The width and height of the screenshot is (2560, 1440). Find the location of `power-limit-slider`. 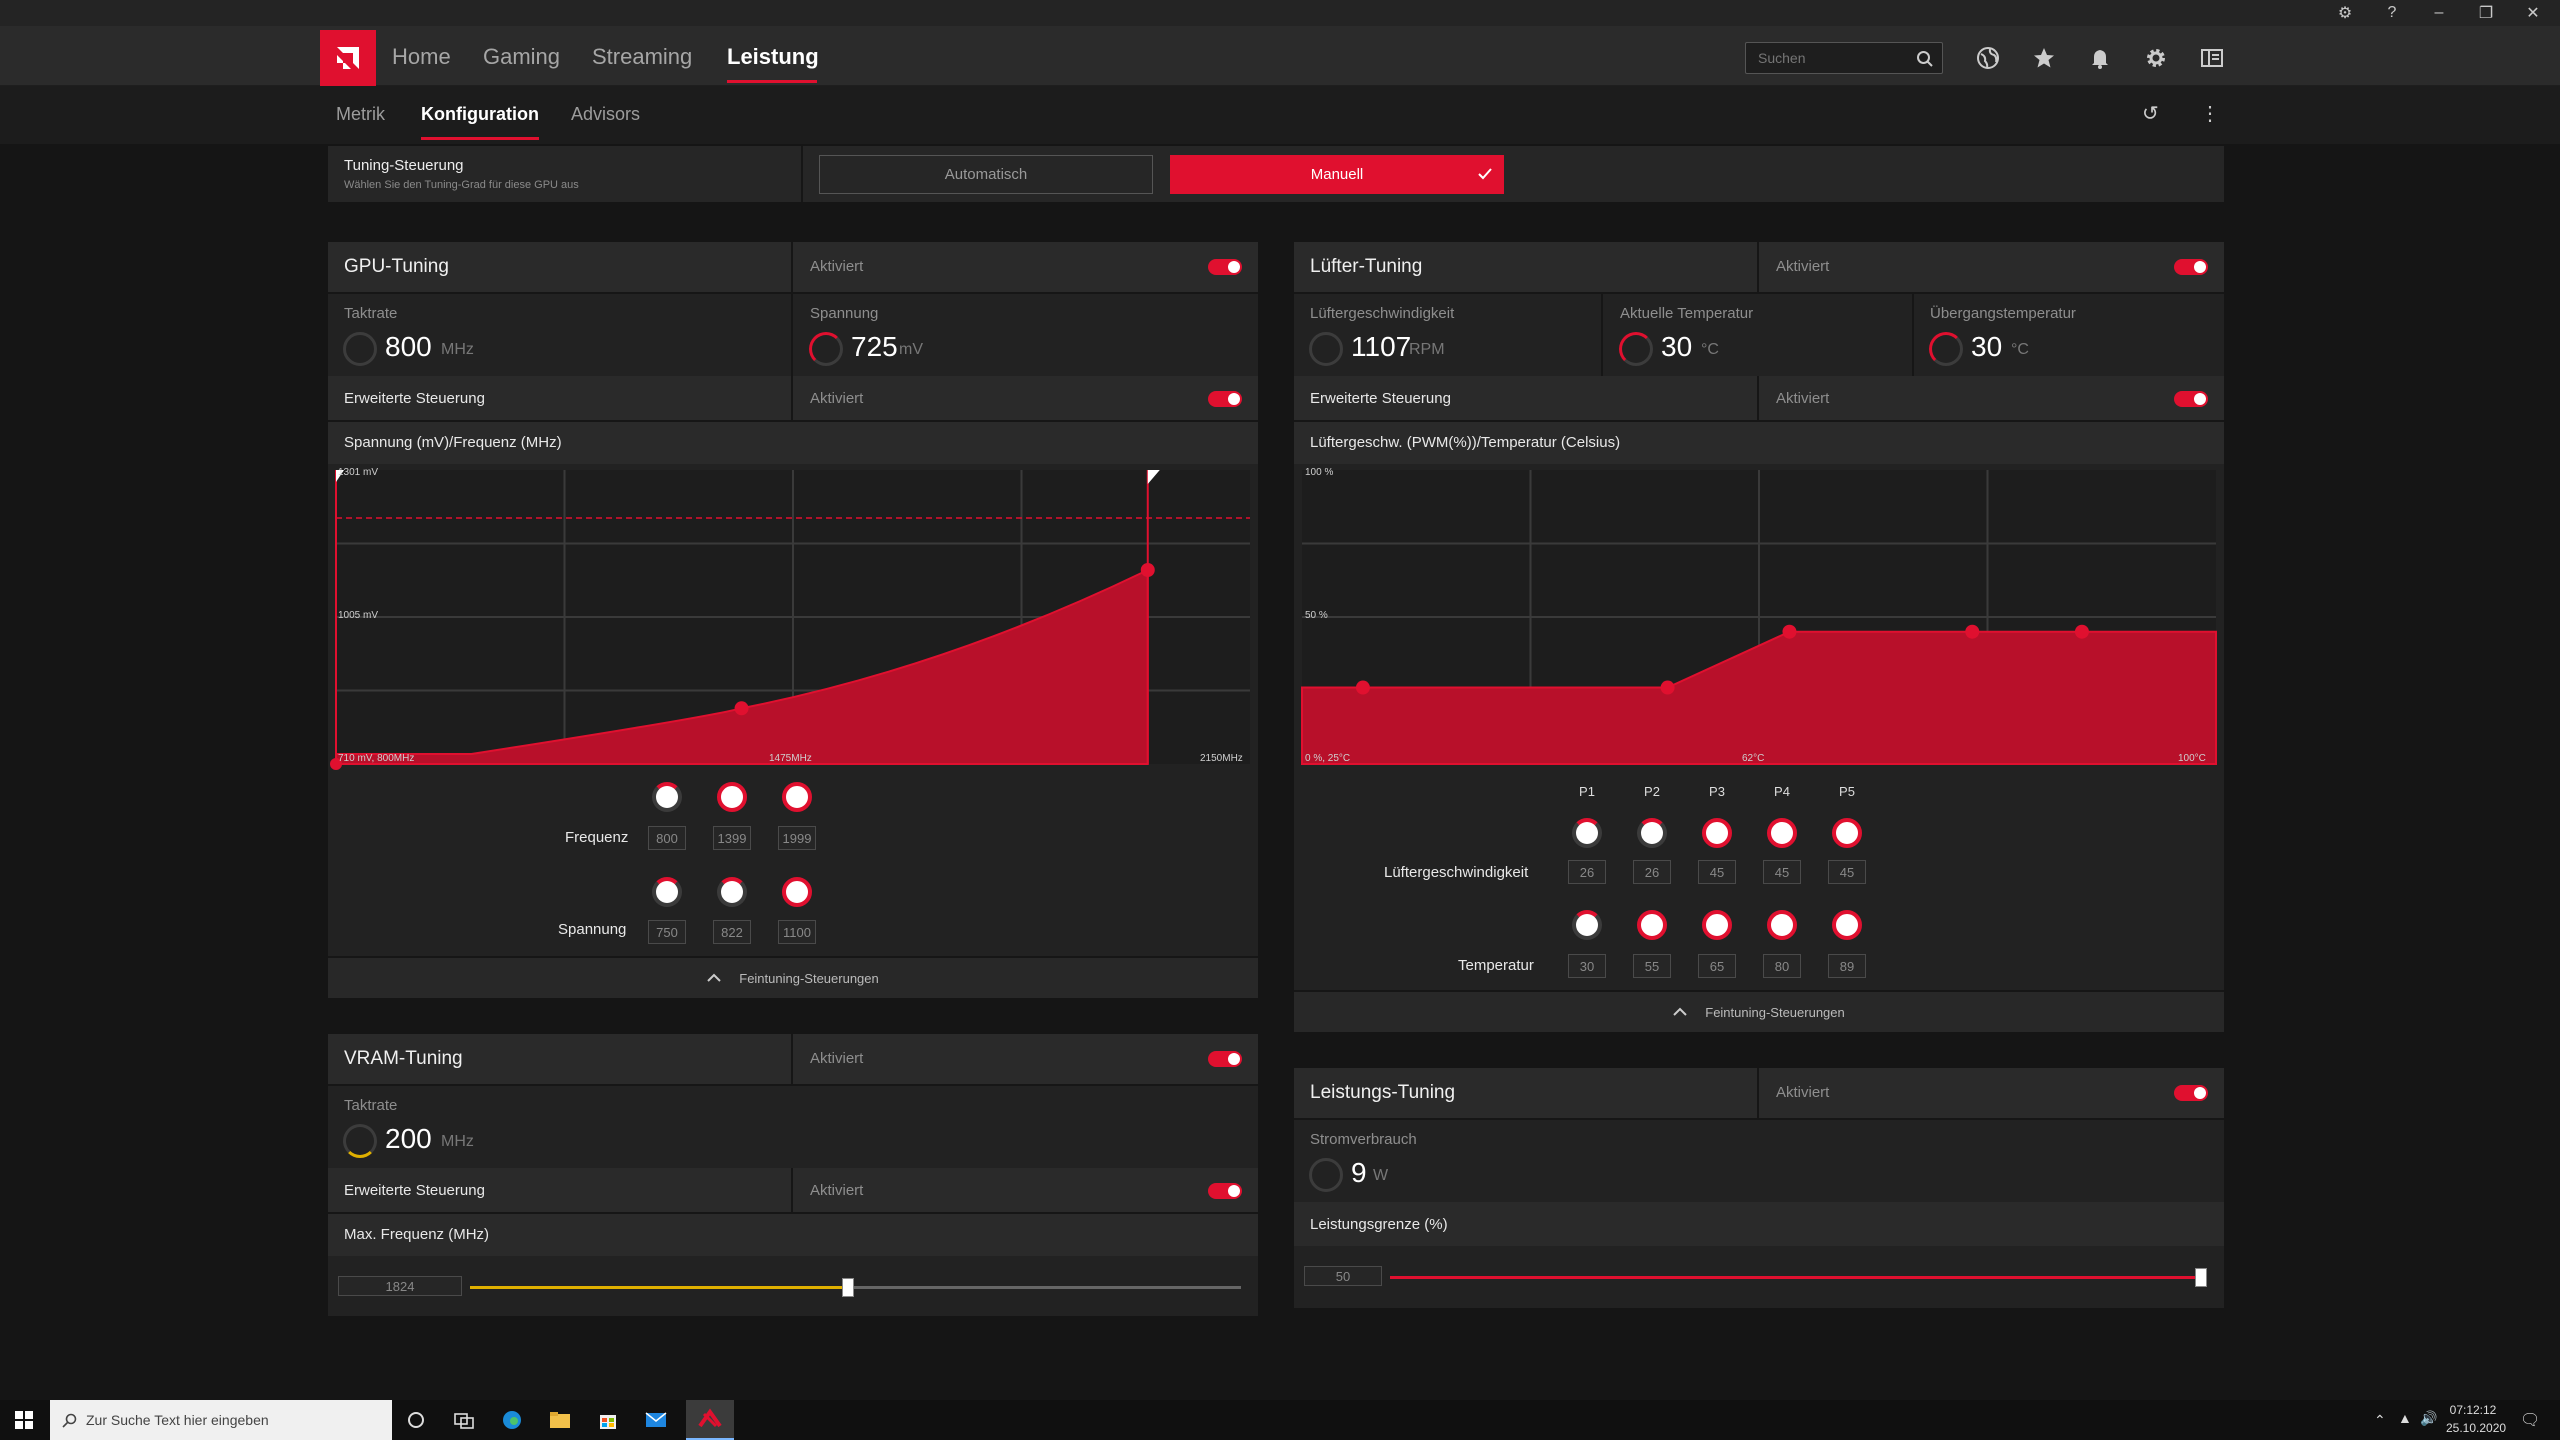

power-limit-slider is located at coordinates (1798, 1277).